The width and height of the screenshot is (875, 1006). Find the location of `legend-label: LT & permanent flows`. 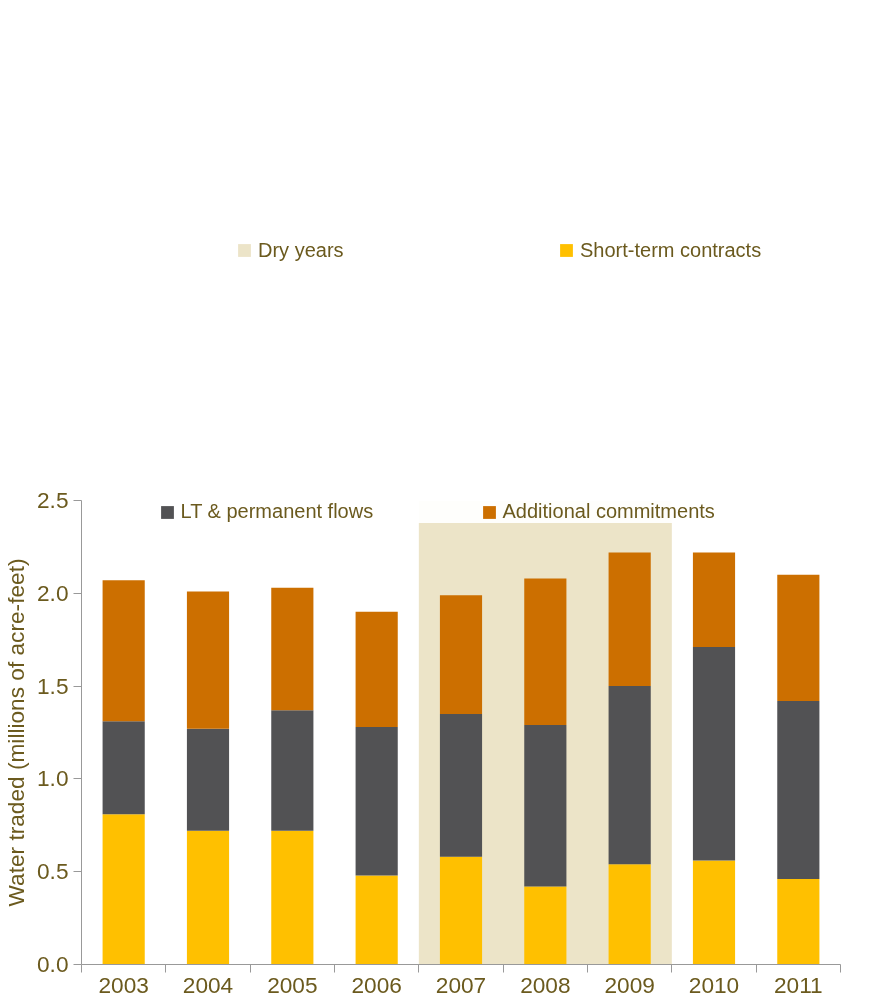

legend-label: LT & permanent flows is located at coordinates (277, 511).